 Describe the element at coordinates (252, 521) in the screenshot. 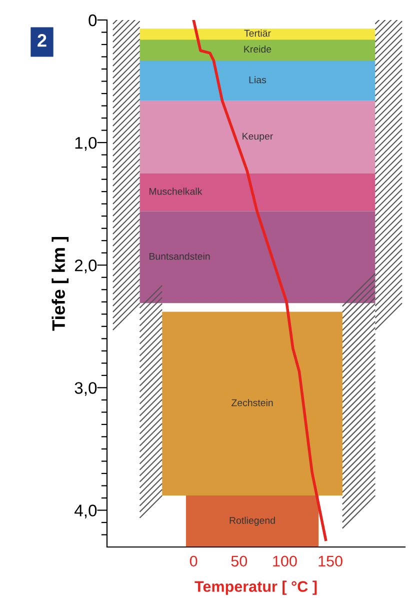

I see `band-label: Rotliegend` at that location.